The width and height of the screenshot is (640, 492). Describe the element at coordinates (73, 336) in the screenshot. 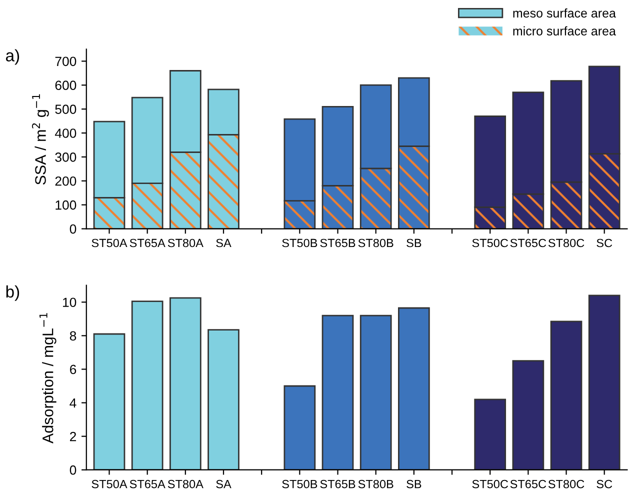

I see `y-tick-label: 8` at that location.